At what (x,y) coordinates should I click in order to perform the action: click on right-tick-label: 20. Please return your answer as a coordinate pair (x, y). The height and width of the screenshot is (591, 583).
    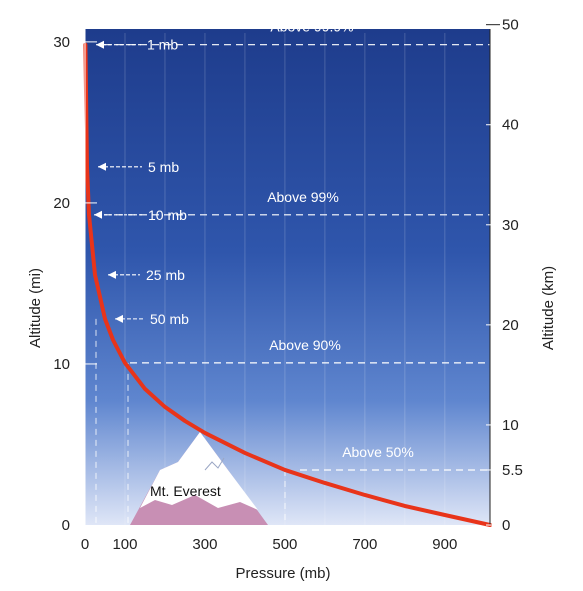
    Looking at the image, I should click on (510, 325).